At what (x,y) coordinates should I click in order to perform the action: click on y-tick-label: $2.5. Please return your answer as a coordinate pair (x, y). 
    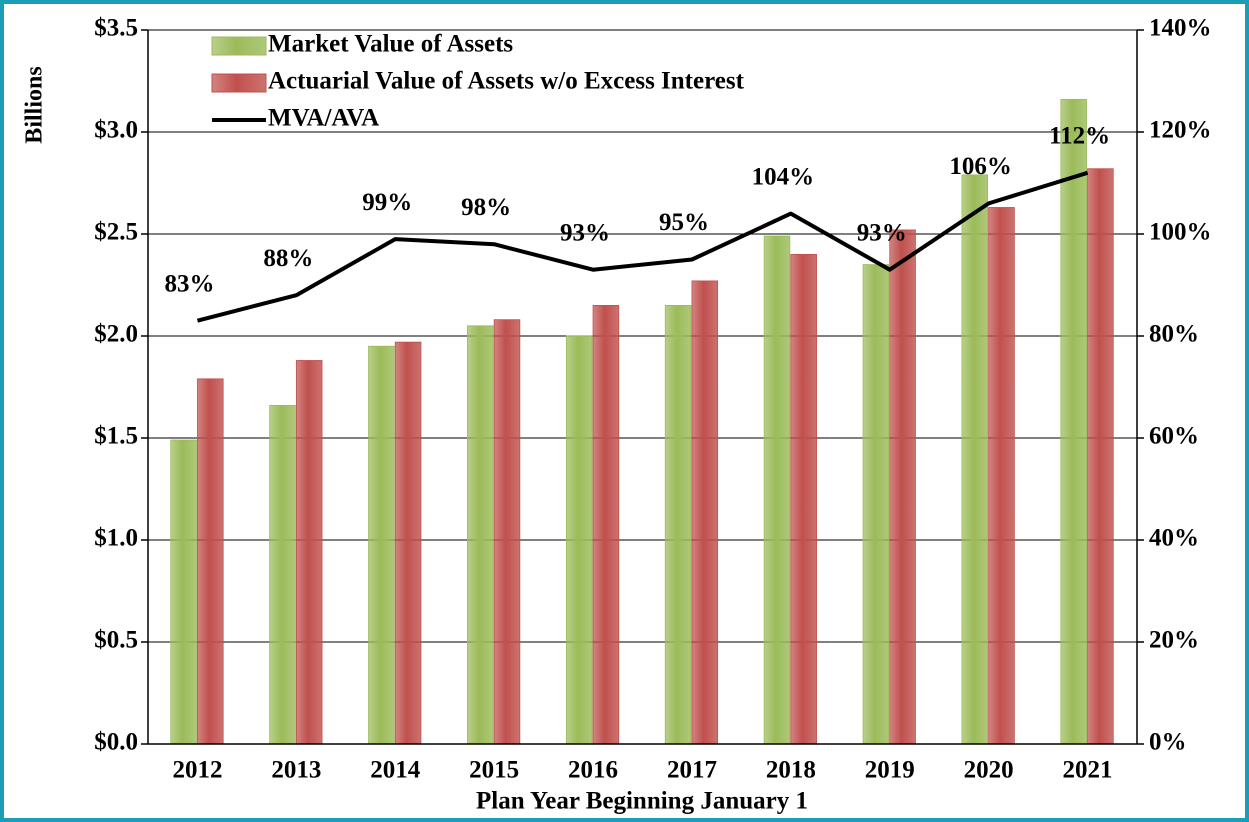
    Looking at the image, I should click on (116, 232).